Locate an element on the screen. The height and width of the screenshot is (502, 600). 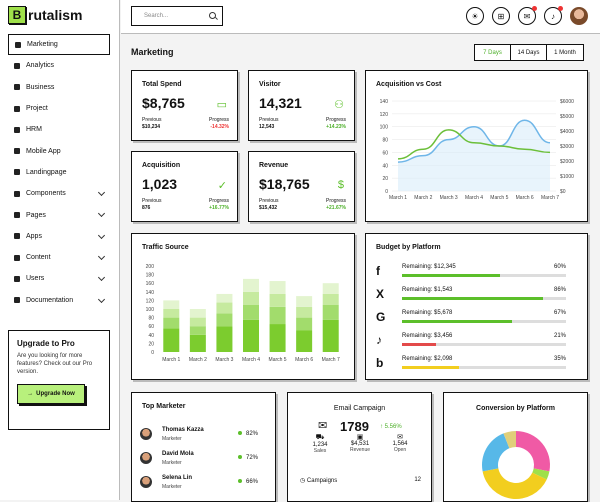
sidebar-item-project: Project is located at coordinates (59, 108).